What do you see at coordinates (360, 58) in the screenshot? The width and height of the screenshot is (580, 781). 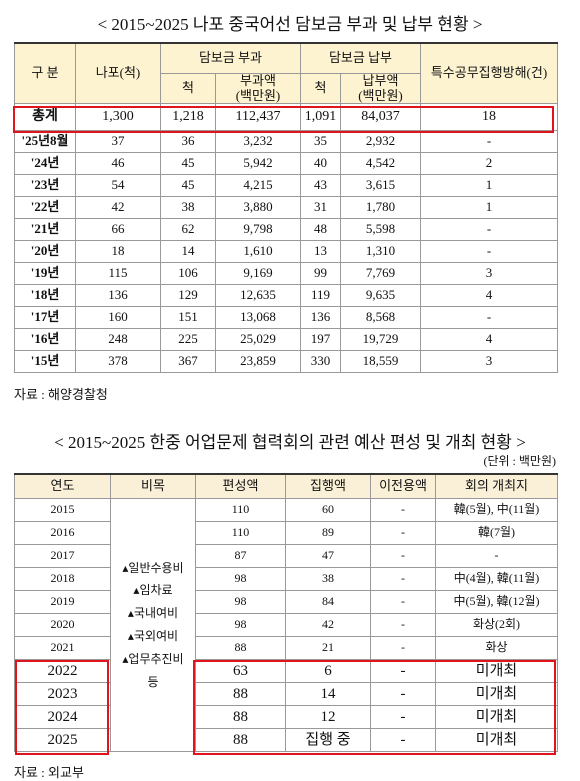 I see `header-cell: 담보금 납부` at bounding box center [360, 58].